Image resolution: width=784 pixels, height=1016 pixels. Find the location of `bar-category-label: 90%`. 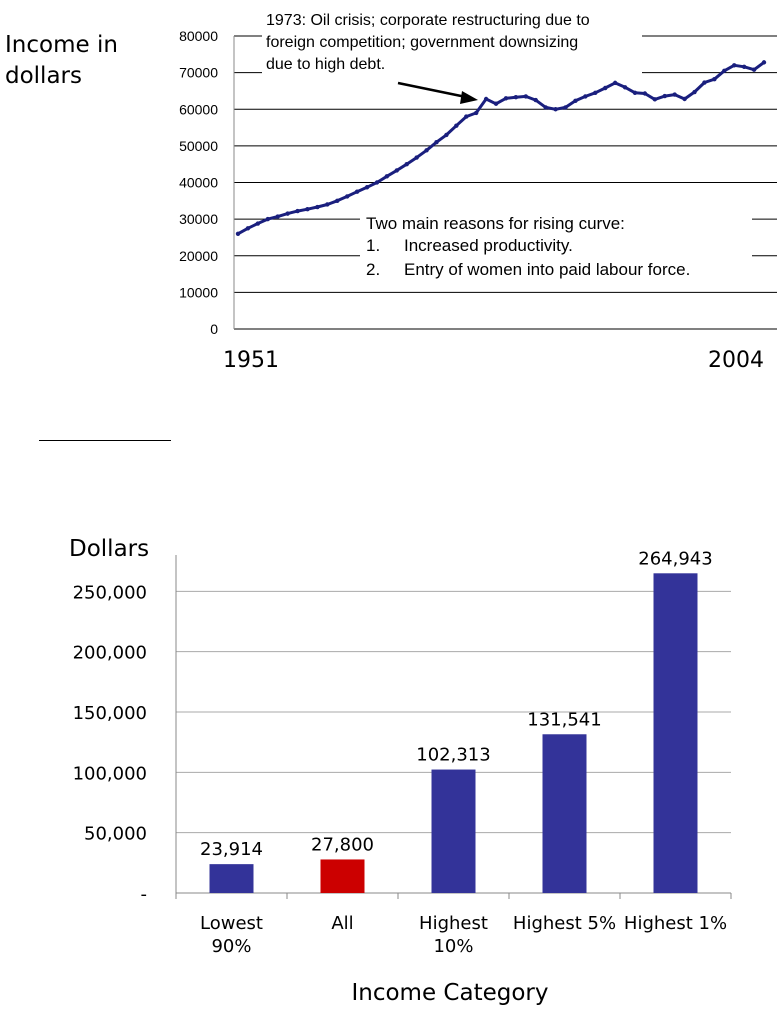

bar-category-label: 90% is located at coordinates (231, 946).